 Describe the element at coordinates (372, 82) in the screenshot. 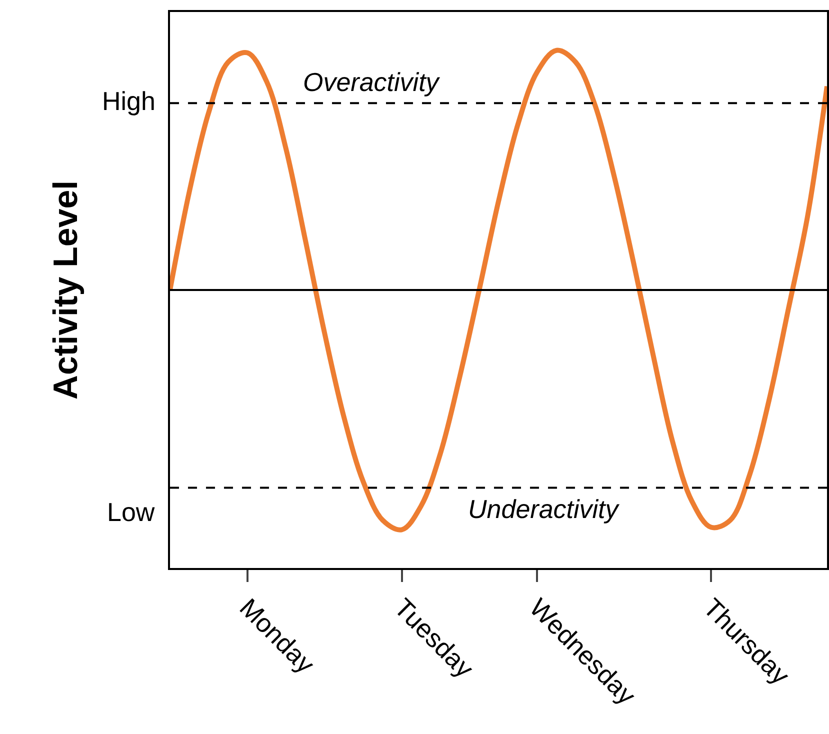

I see `ref-line-label: Overactivity` at that location.